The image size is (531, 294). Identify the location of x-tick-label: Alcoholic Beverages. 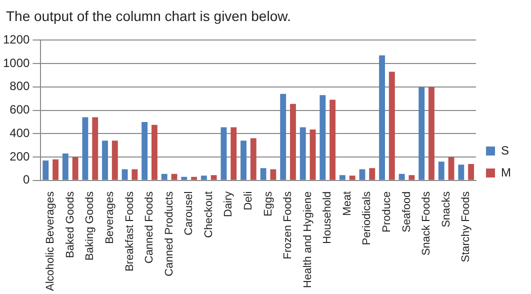
(50, 241).